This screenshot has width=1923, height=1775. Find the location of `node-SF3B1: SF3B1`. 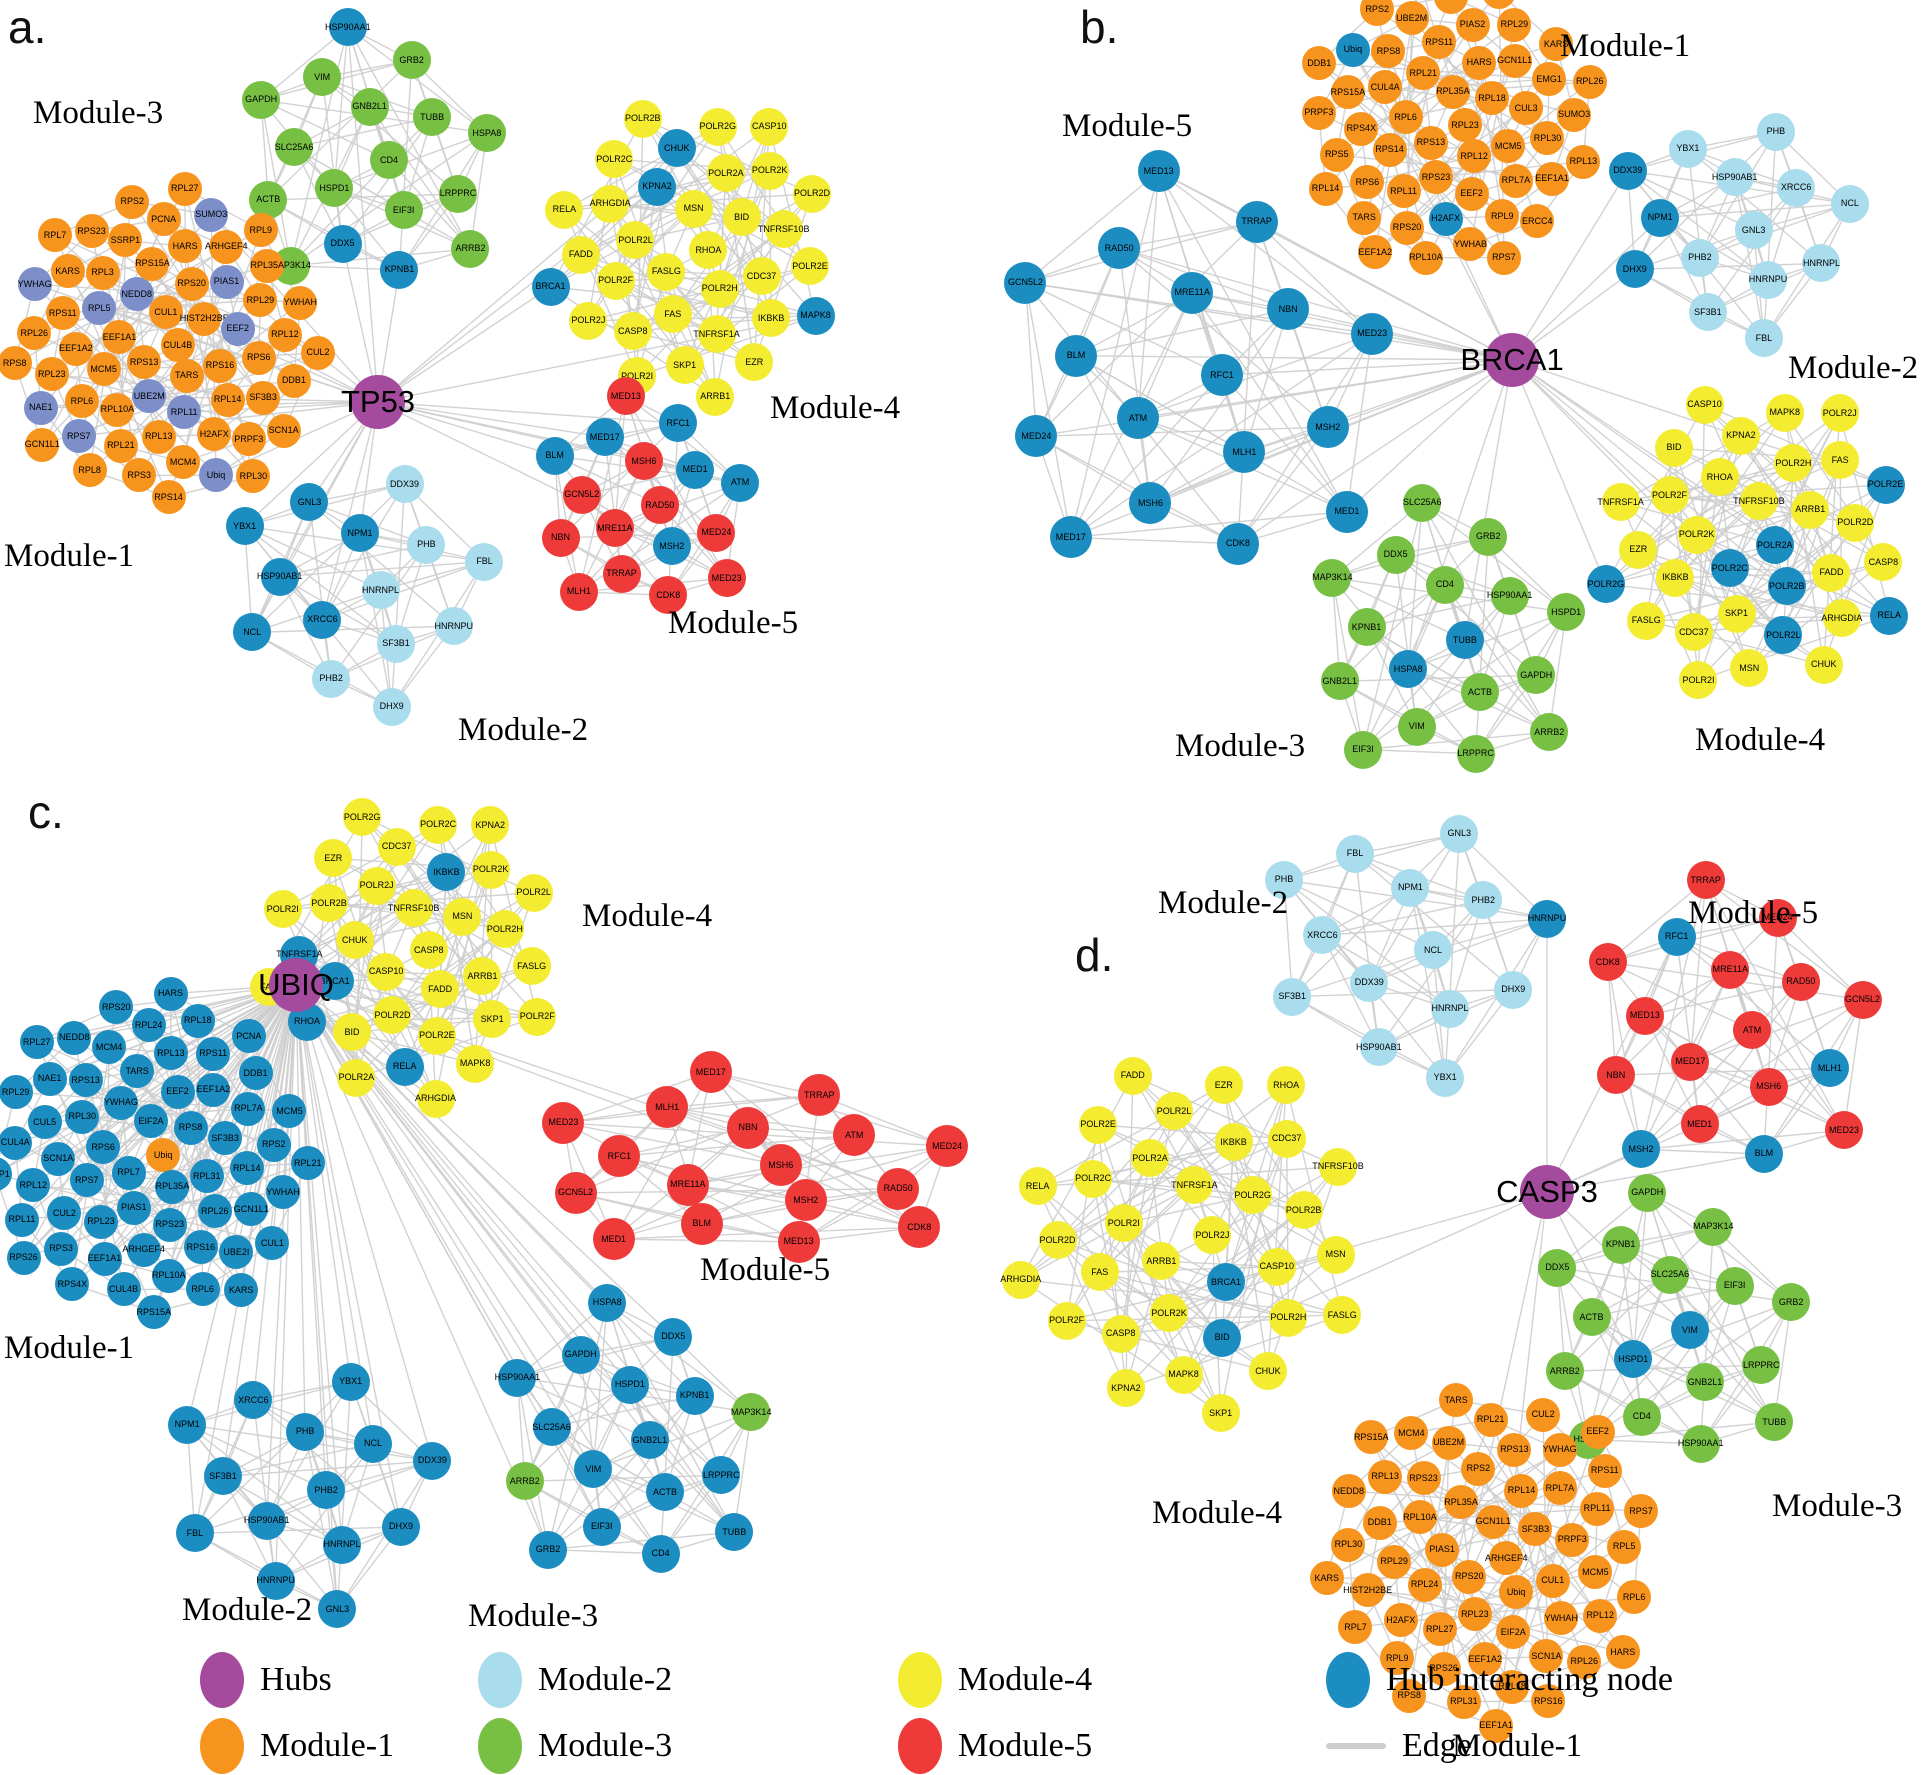

node-SF3B1: SF3B1 is located at coordinates (1292, 996).